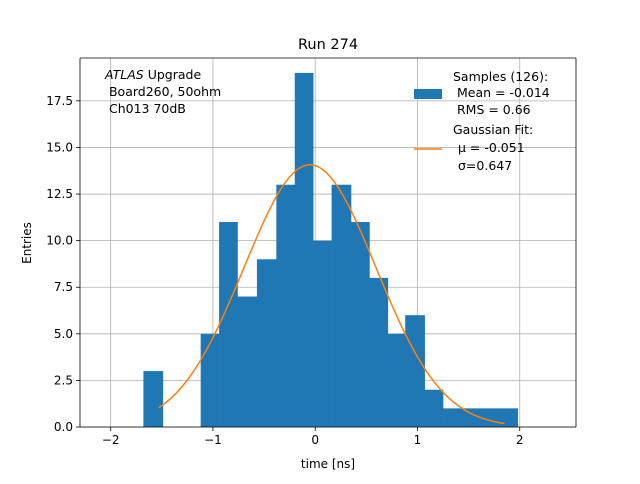 This screenshot has width=640, height=484. I want to click on annotation-line-2: Board260, 50ohm, so click(163, 91).